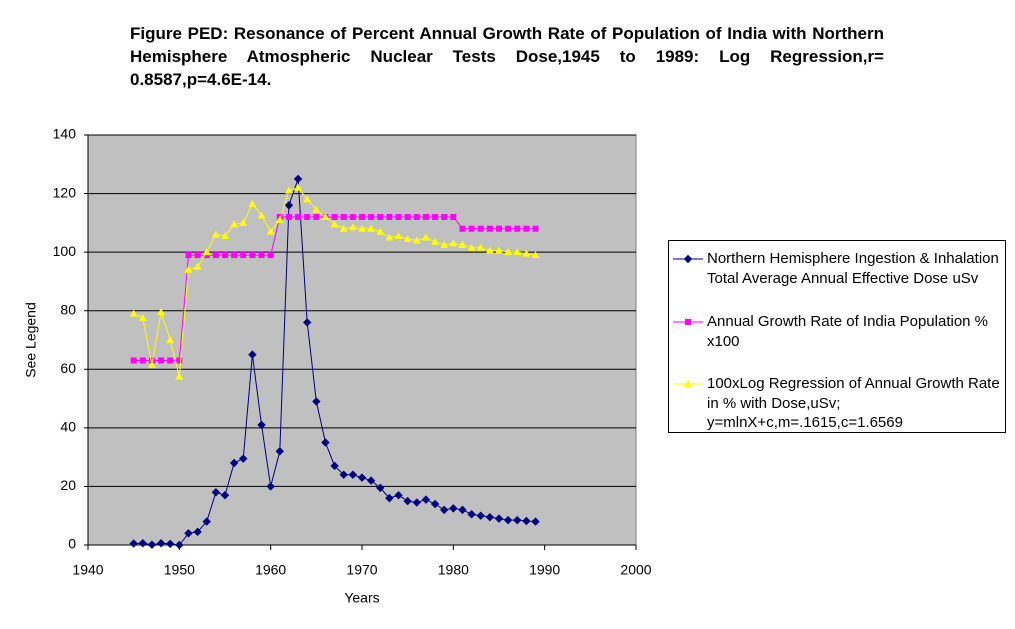 Image resolution: width=1015 pixels, height=629 pixels. I want to click on legend-swatch, so click(688, 322).